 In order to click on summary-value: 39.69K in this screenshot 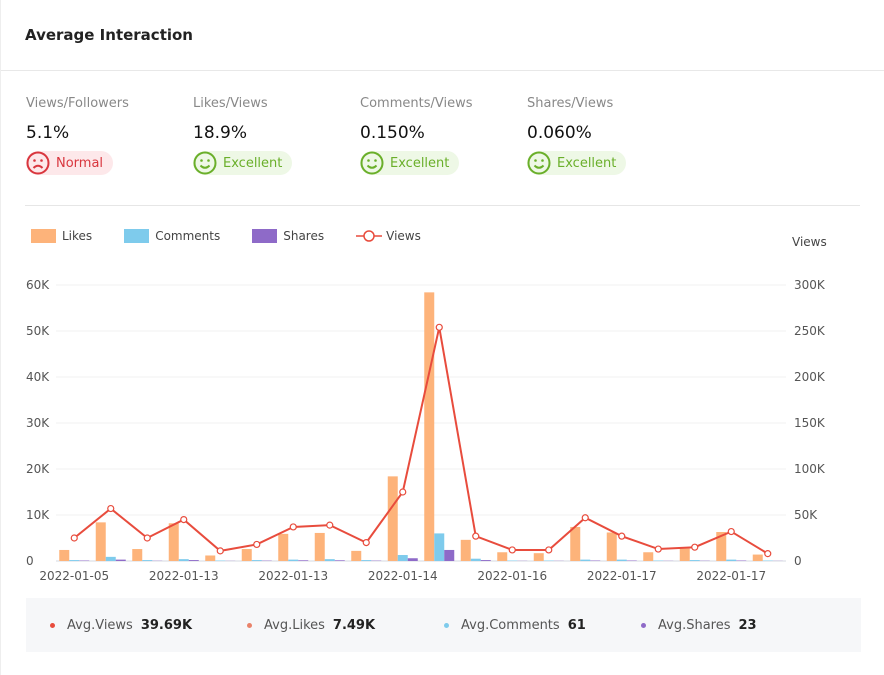, I will do `click(166, 625)`.